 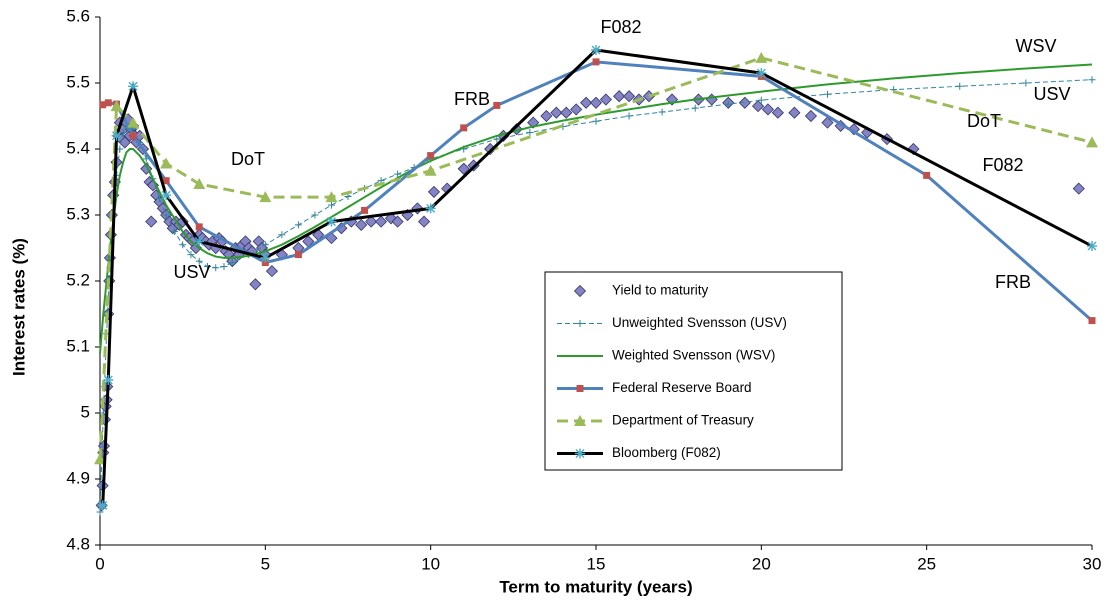 I want to click on annotation: USV, so click(x=191, y=272).